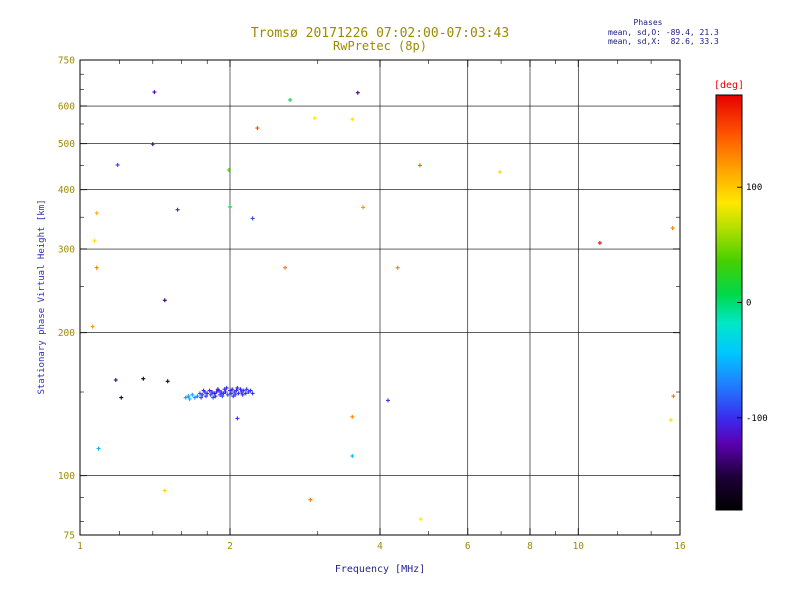 The width and height of the screenshot is (800, 600). What do you see at coordinates (680, 546) in the screenshot?
I see `x-tick-label: 16` at bounding box center [680, 546].